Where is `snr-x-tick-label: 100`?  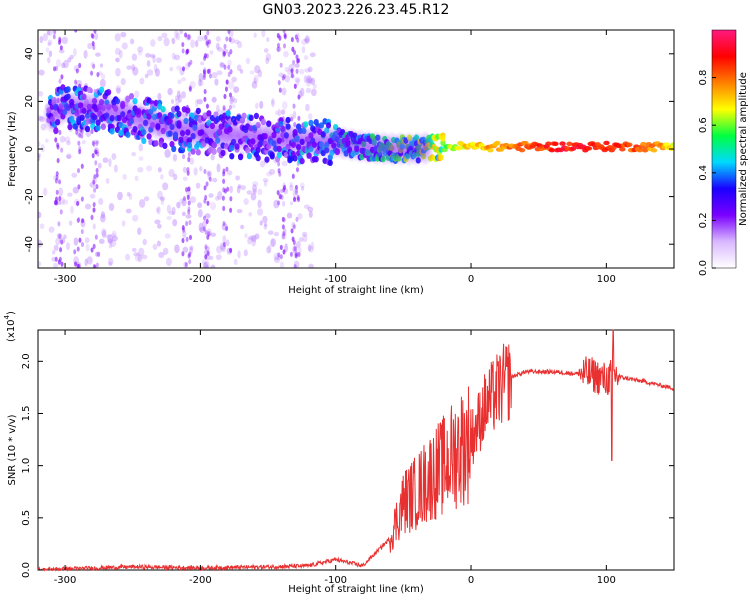
snr-x-tick-label: 100 is located at coordinates (606, 580).